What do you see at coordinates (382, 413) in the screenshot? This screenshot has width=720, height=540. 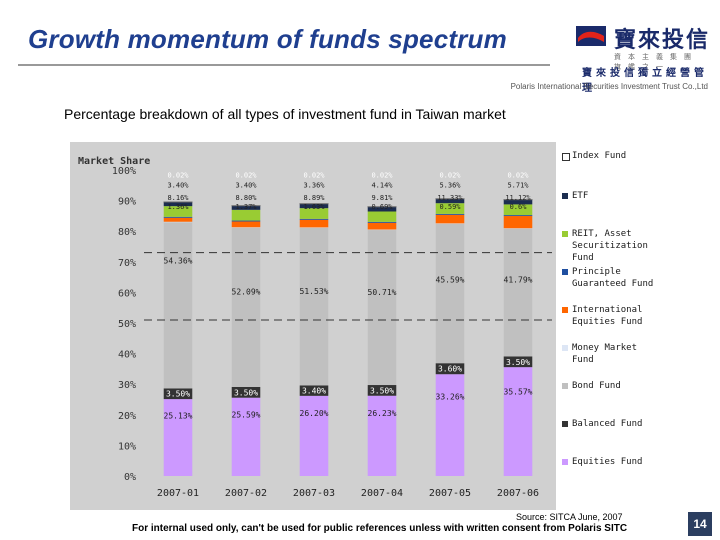 I see `data-label: 26.23%` at bounding box center [382, 413].